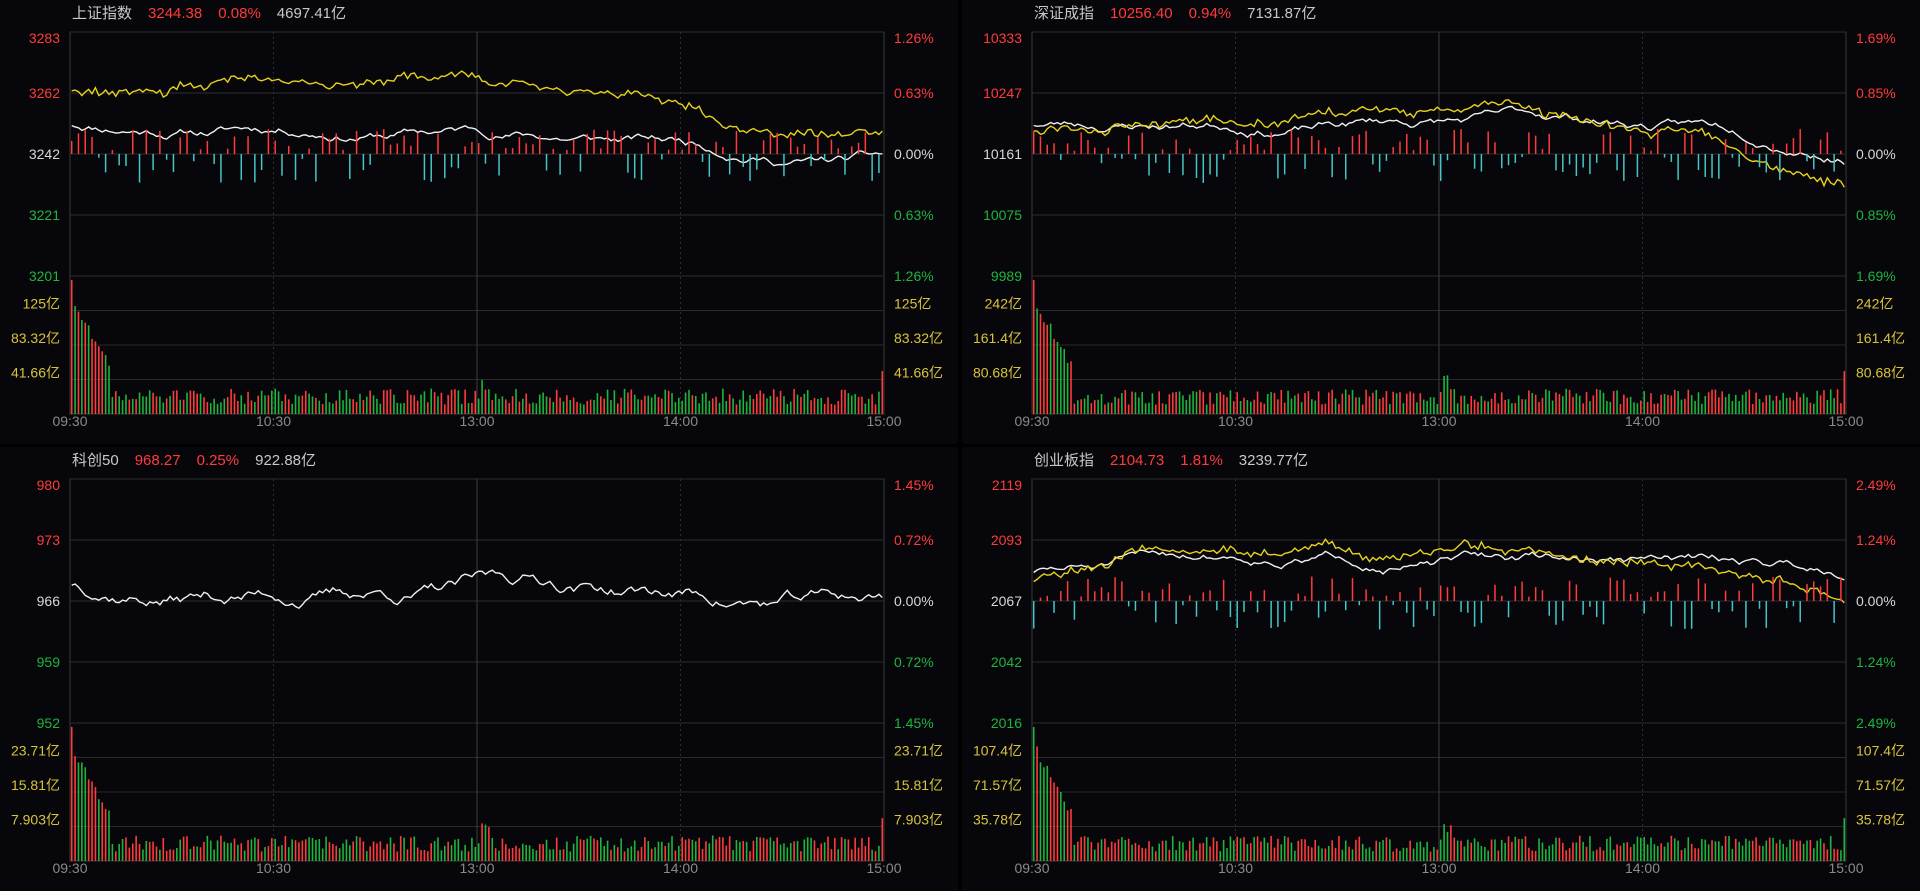  What do you see at coordinates (1273, 460) in the screenshot?
I see `index-turnover: 3239.77亿` at bounding box center [1273, 460].